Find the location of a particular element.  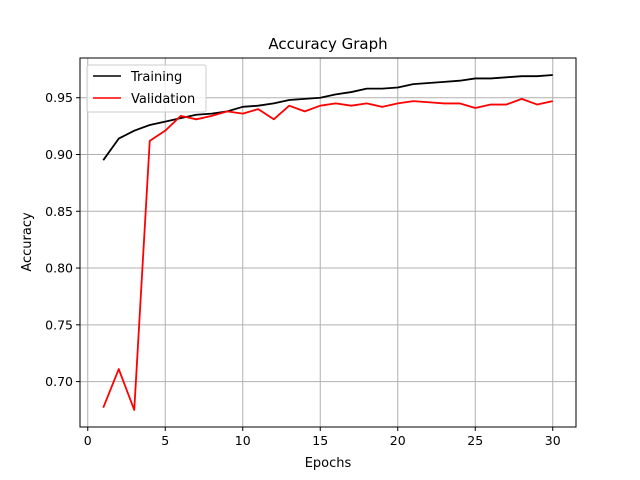

x-axis-ticks: 0 5 10 15 20 25 30 is located at coordinates (322, 437).